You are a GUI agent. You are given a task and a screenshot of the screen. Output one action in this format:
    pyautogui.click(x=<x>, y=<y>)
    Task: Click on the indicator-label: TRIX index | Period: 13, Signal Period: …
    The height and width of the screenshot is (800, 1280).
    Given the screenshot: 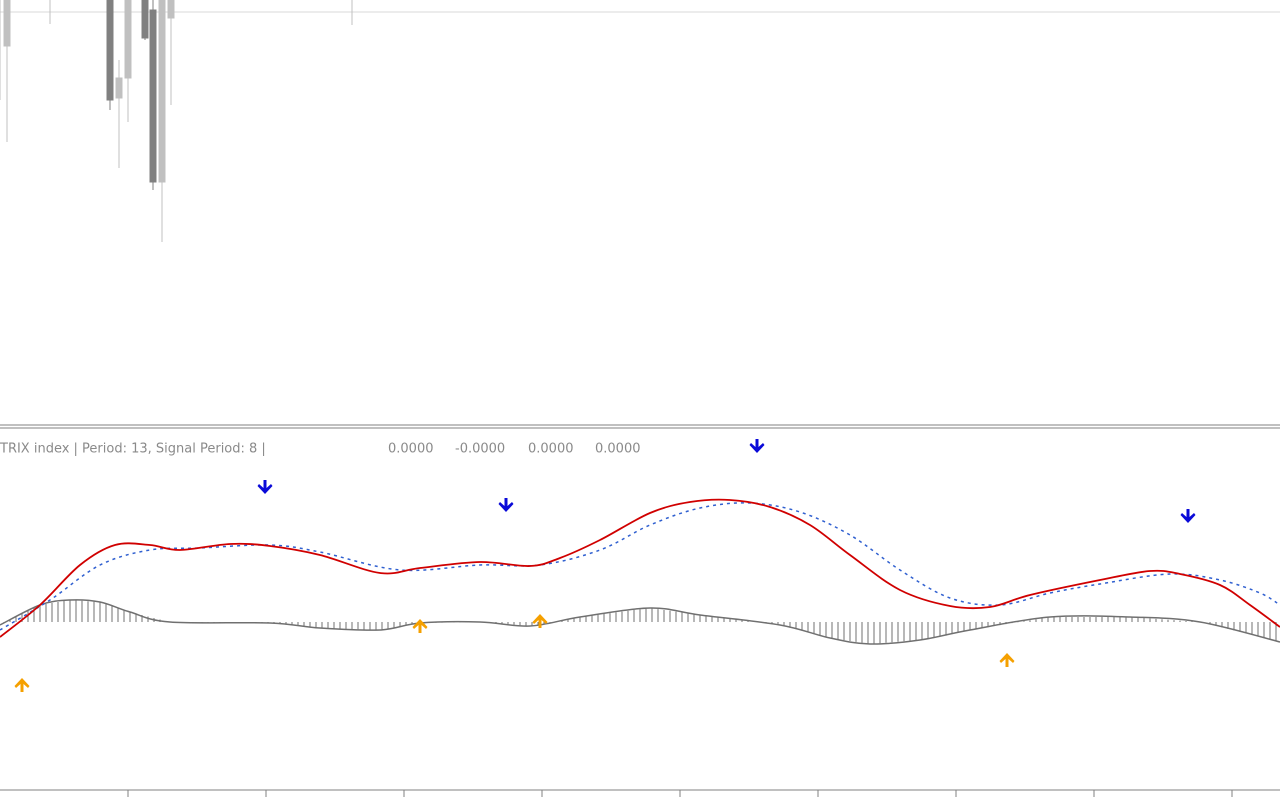 What is the action you would take?
    pyautogui.click(x=133, y=449)
    